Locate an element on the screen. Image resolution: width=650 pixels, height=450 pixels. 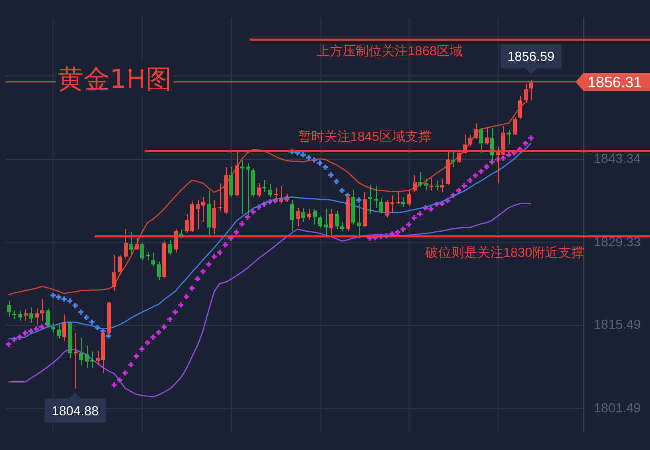
y-tick-label: 1815.49 is located at coordinates (617, 324).